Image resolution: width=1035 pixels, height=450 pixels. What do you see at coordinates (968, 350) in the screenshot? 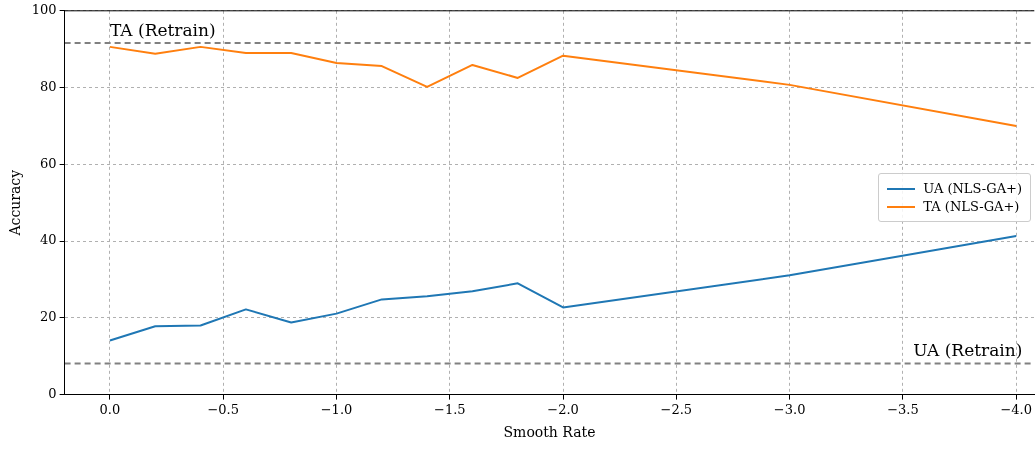
I see `ref-line-label: UA (Retrain)` at bounding box center [968, 350].